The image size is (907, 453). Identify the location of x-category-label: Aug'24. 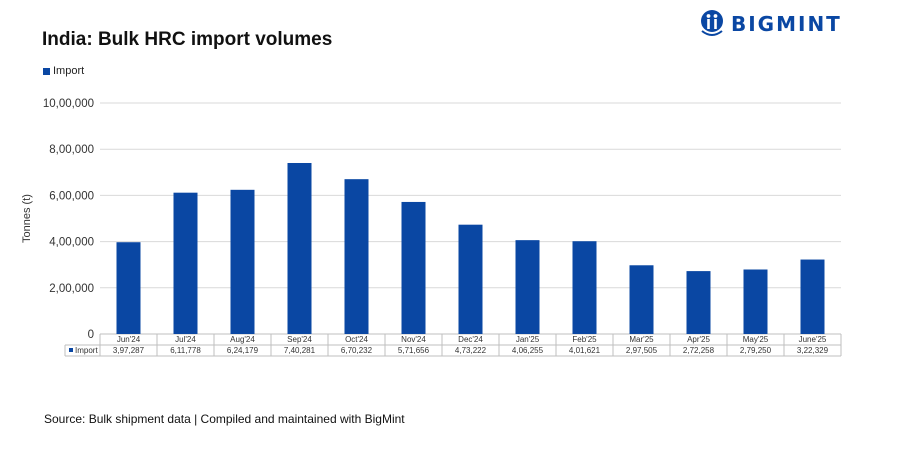
(242, 339).